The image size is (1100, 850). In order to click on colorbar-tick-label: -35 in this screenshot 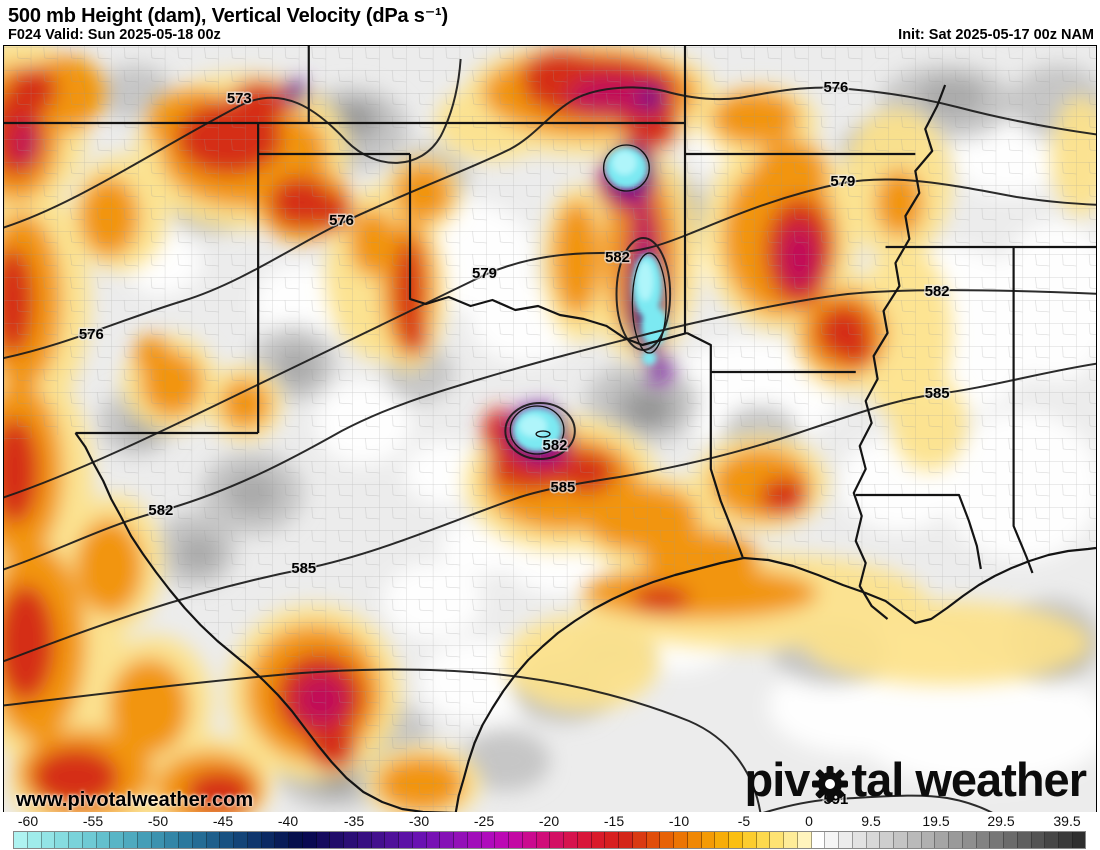, I will do `click(354, 821)`.